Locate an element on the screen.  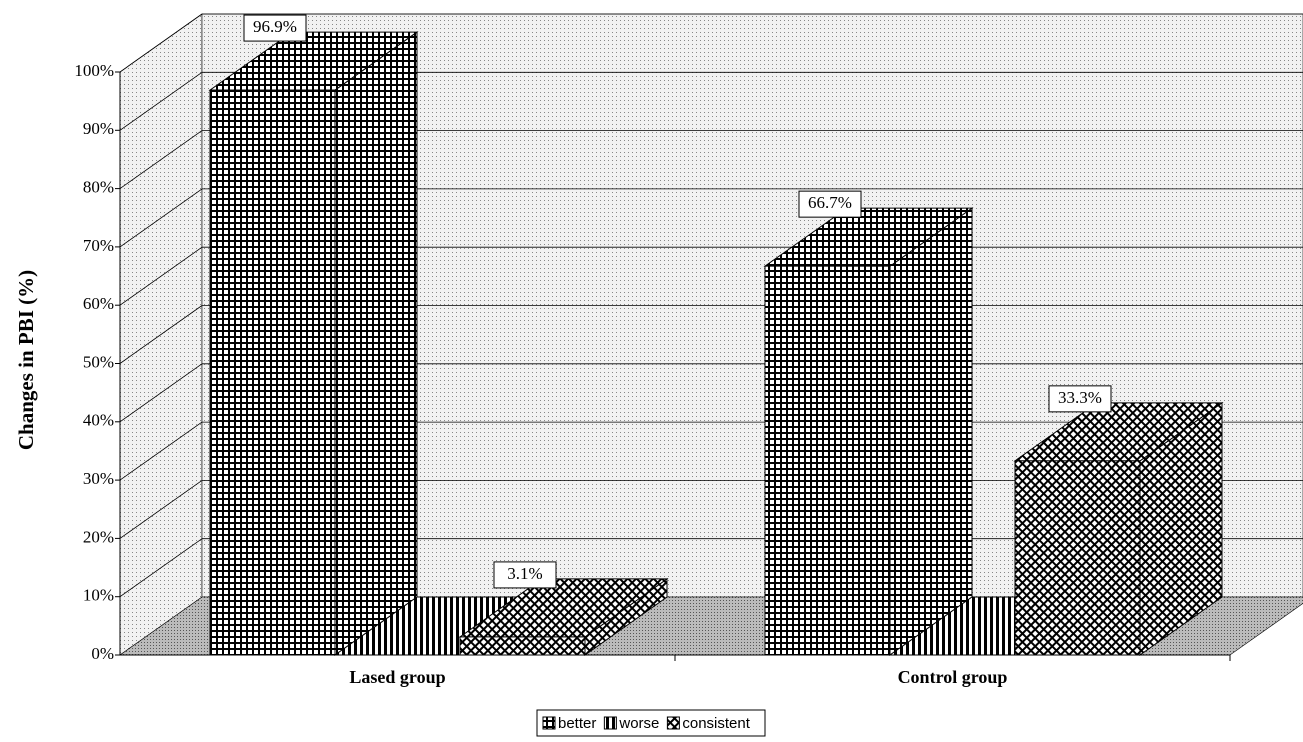
y-tick-label: 50% is located at coordinates (98, 361).